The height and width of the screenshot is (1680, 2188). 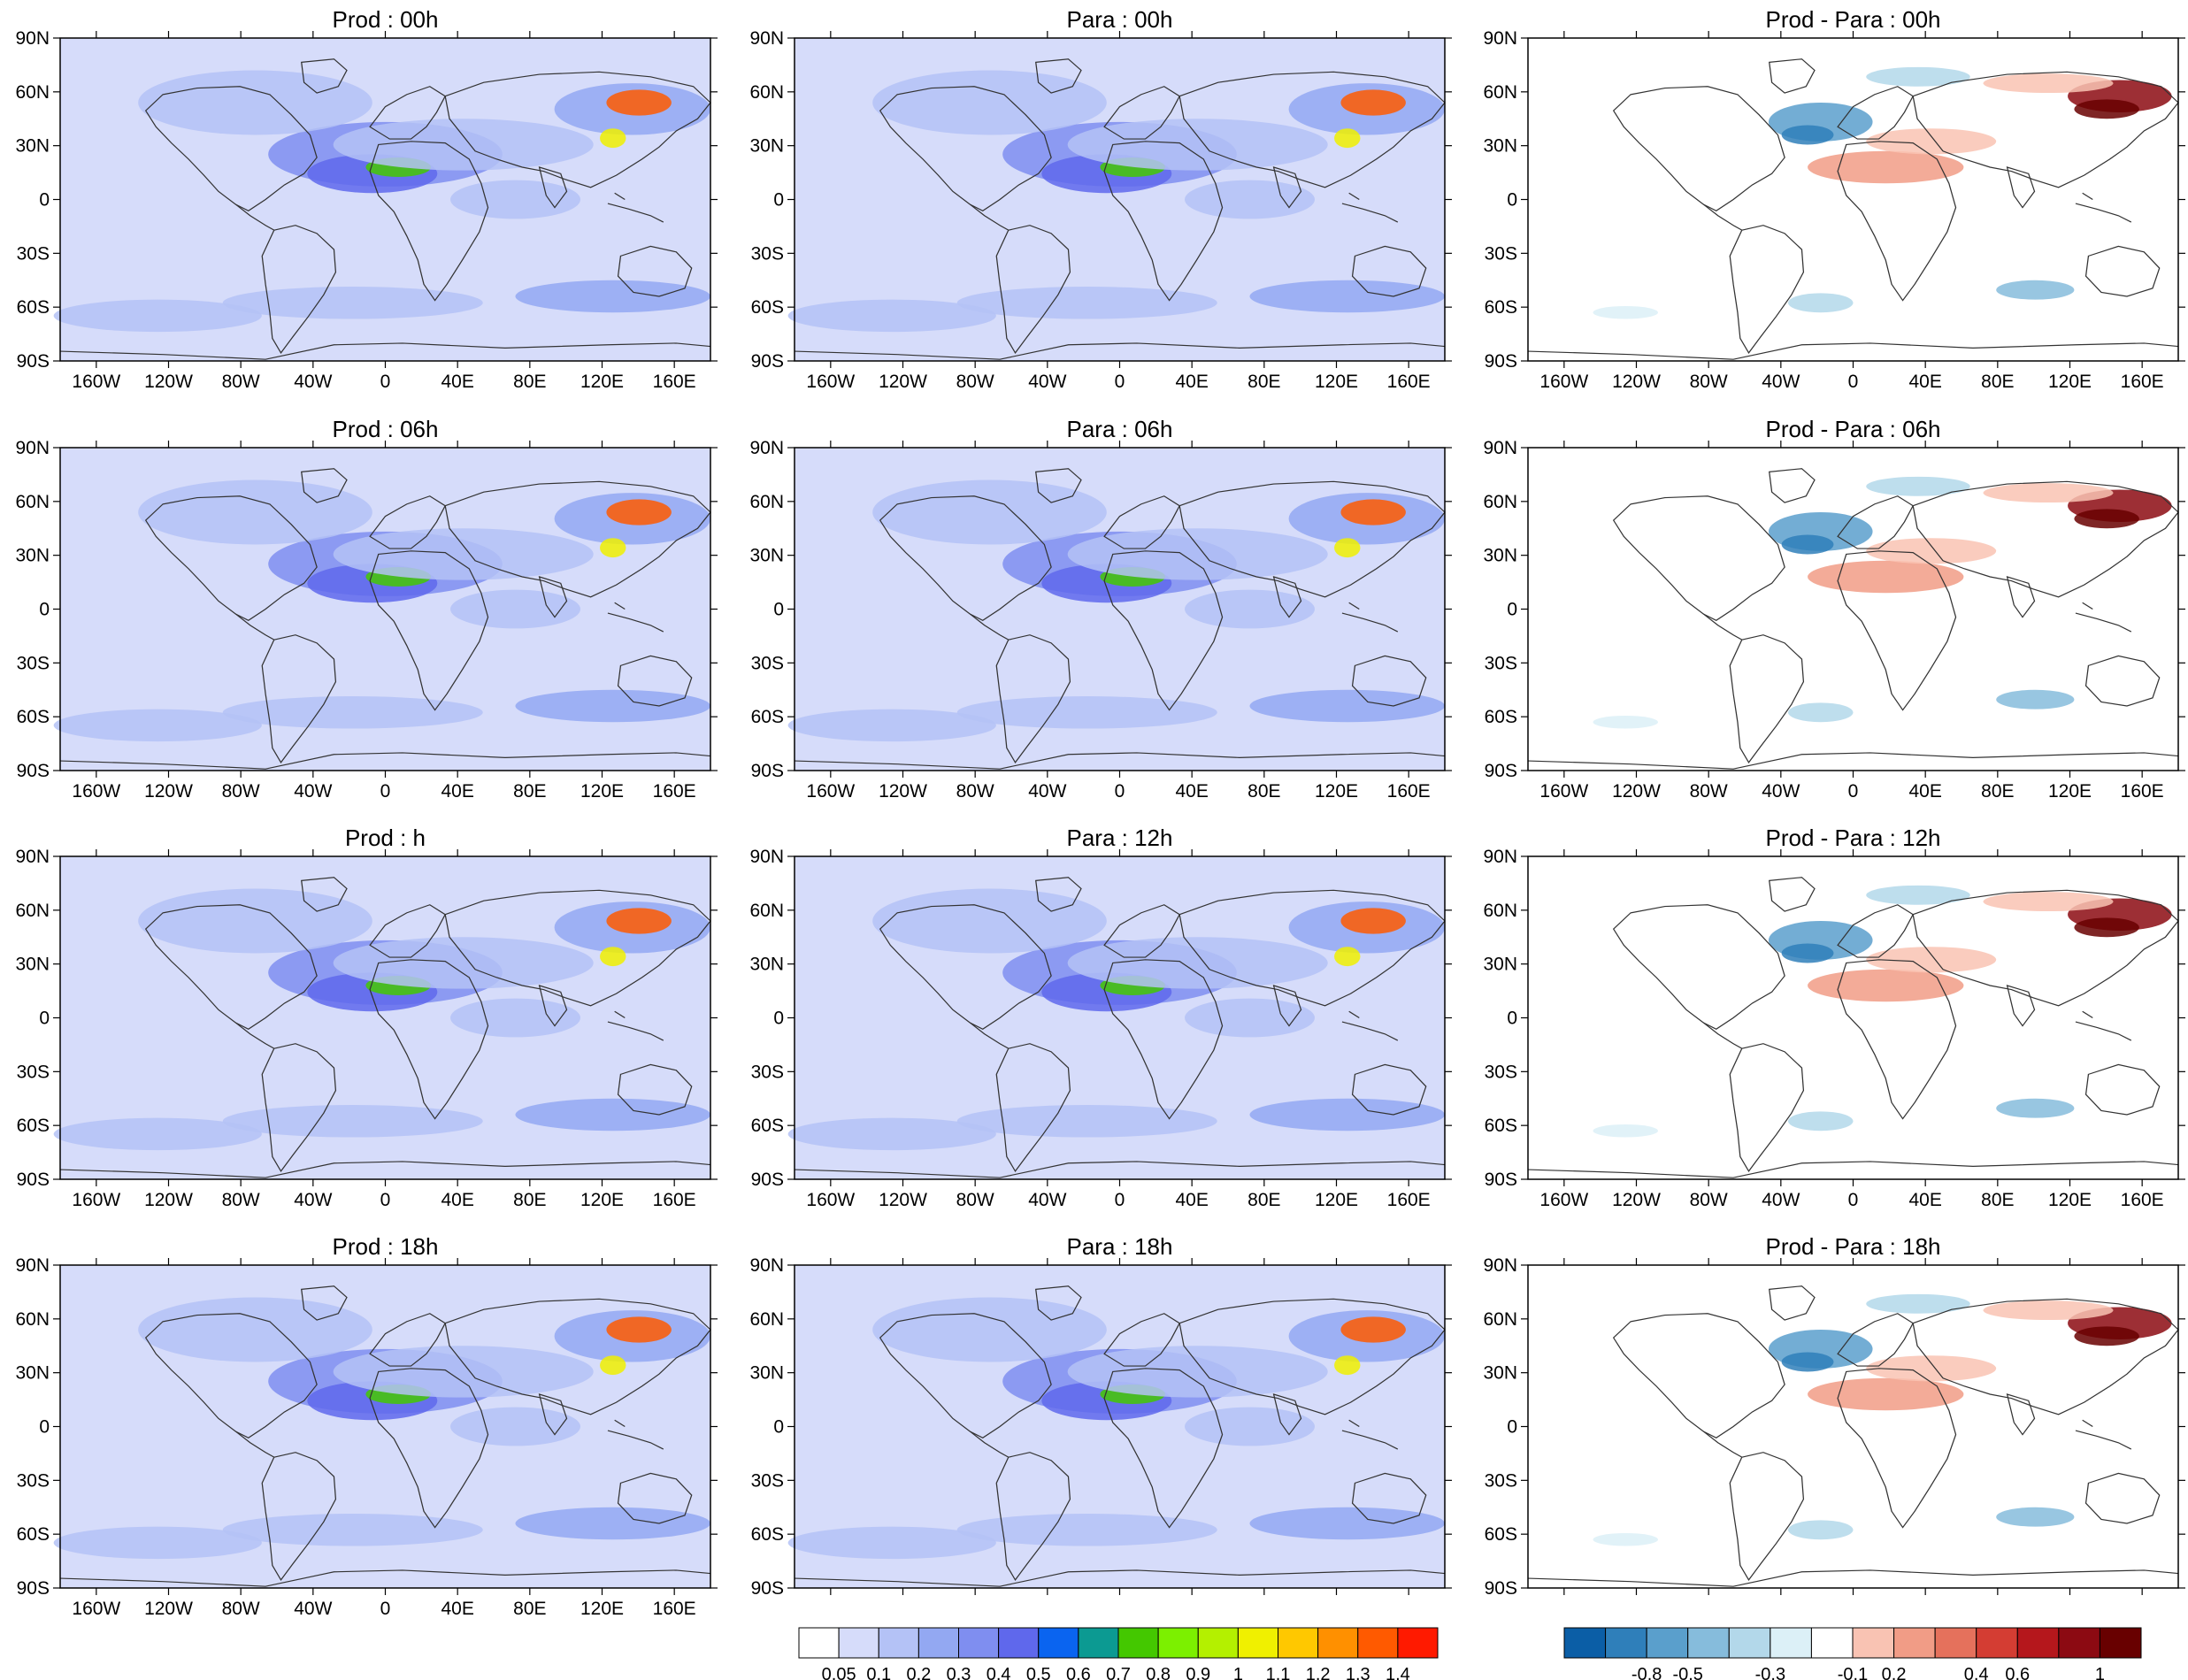 I want to click on colorbar-label: 0.05, so click(x=839, y=1672).